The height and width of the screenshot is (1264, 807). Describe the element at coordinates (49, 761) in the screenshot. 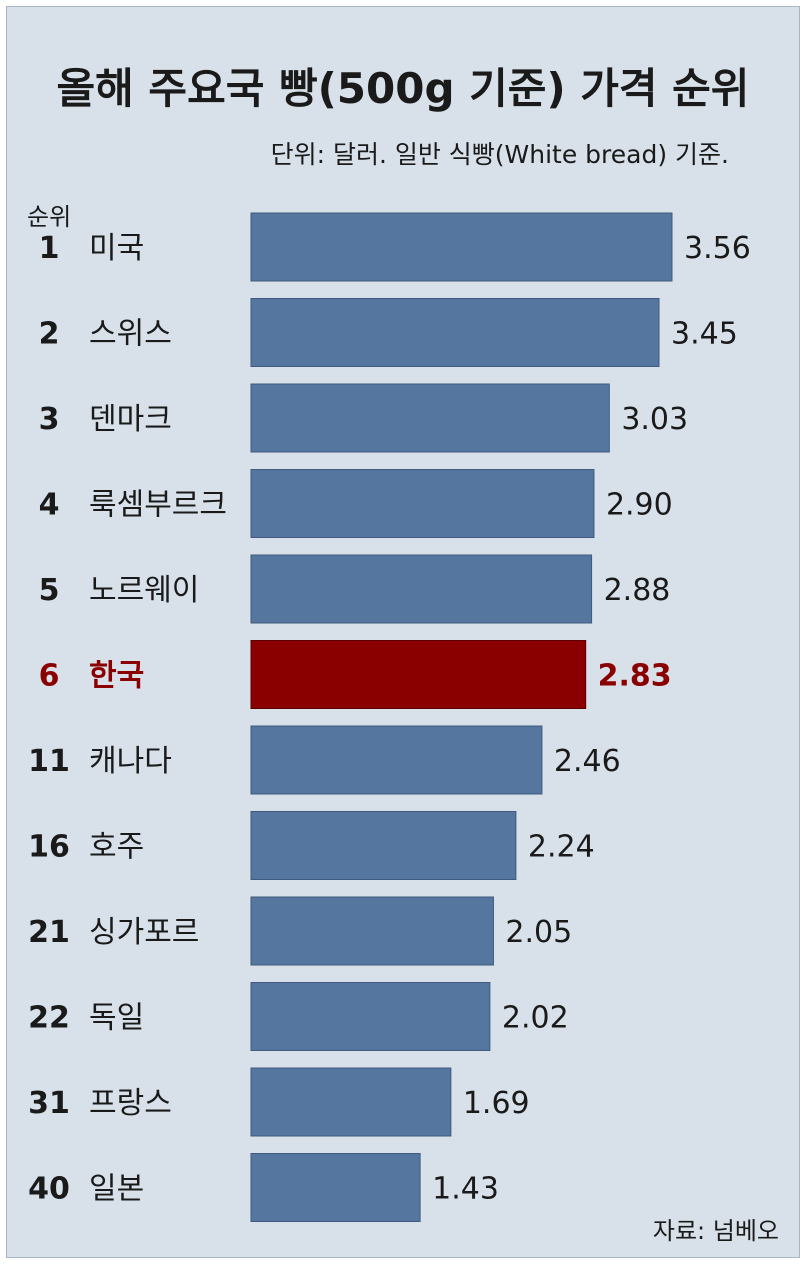

I see `rank-label: 11` at that location.